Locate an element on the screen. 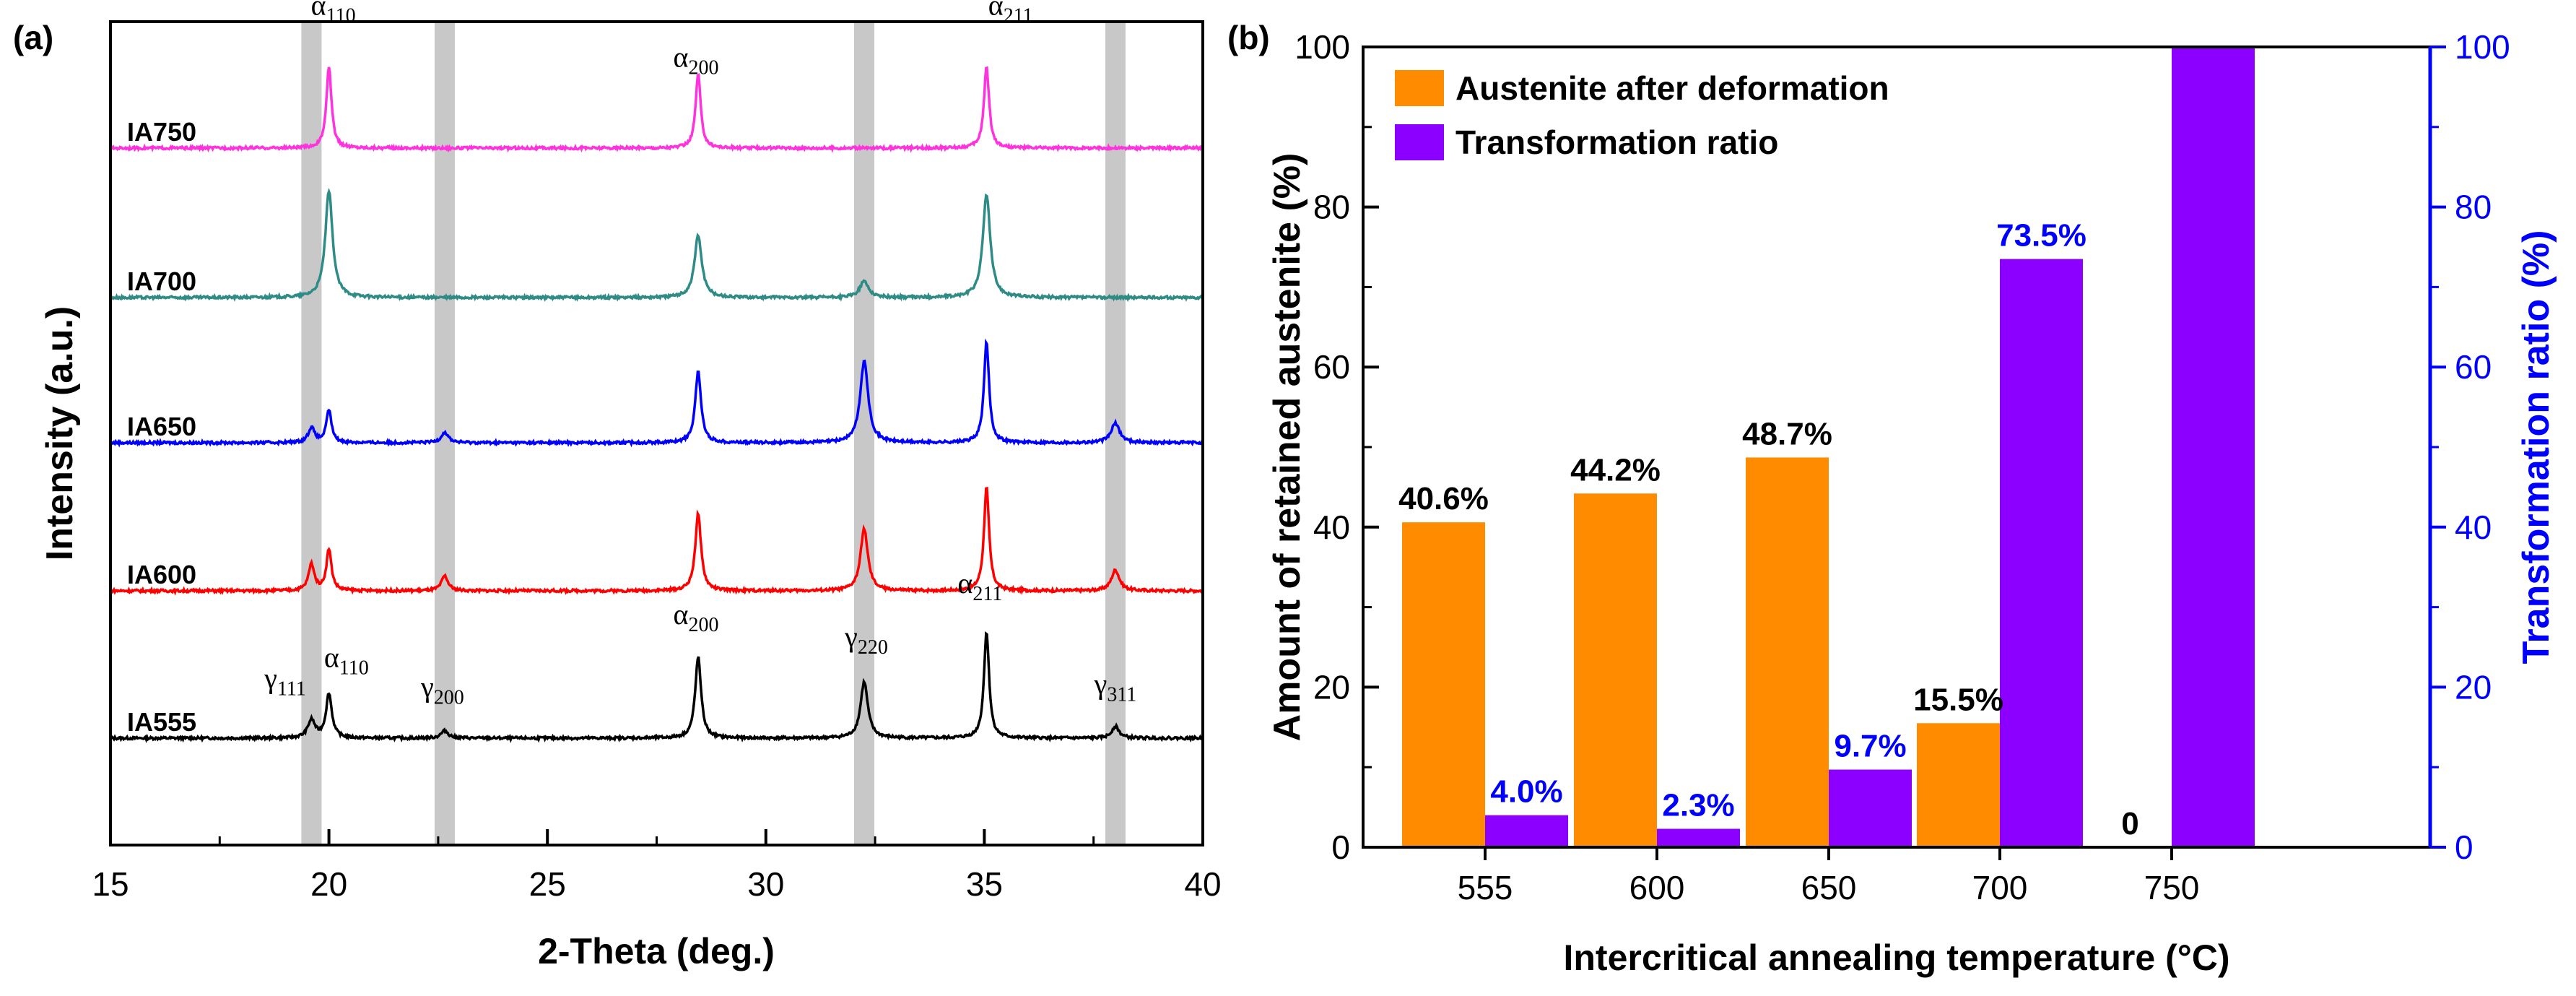 Image resolution: width=2576 pixels, height=996 pixels. trace-ia750 is located at coordinates (656, 109).